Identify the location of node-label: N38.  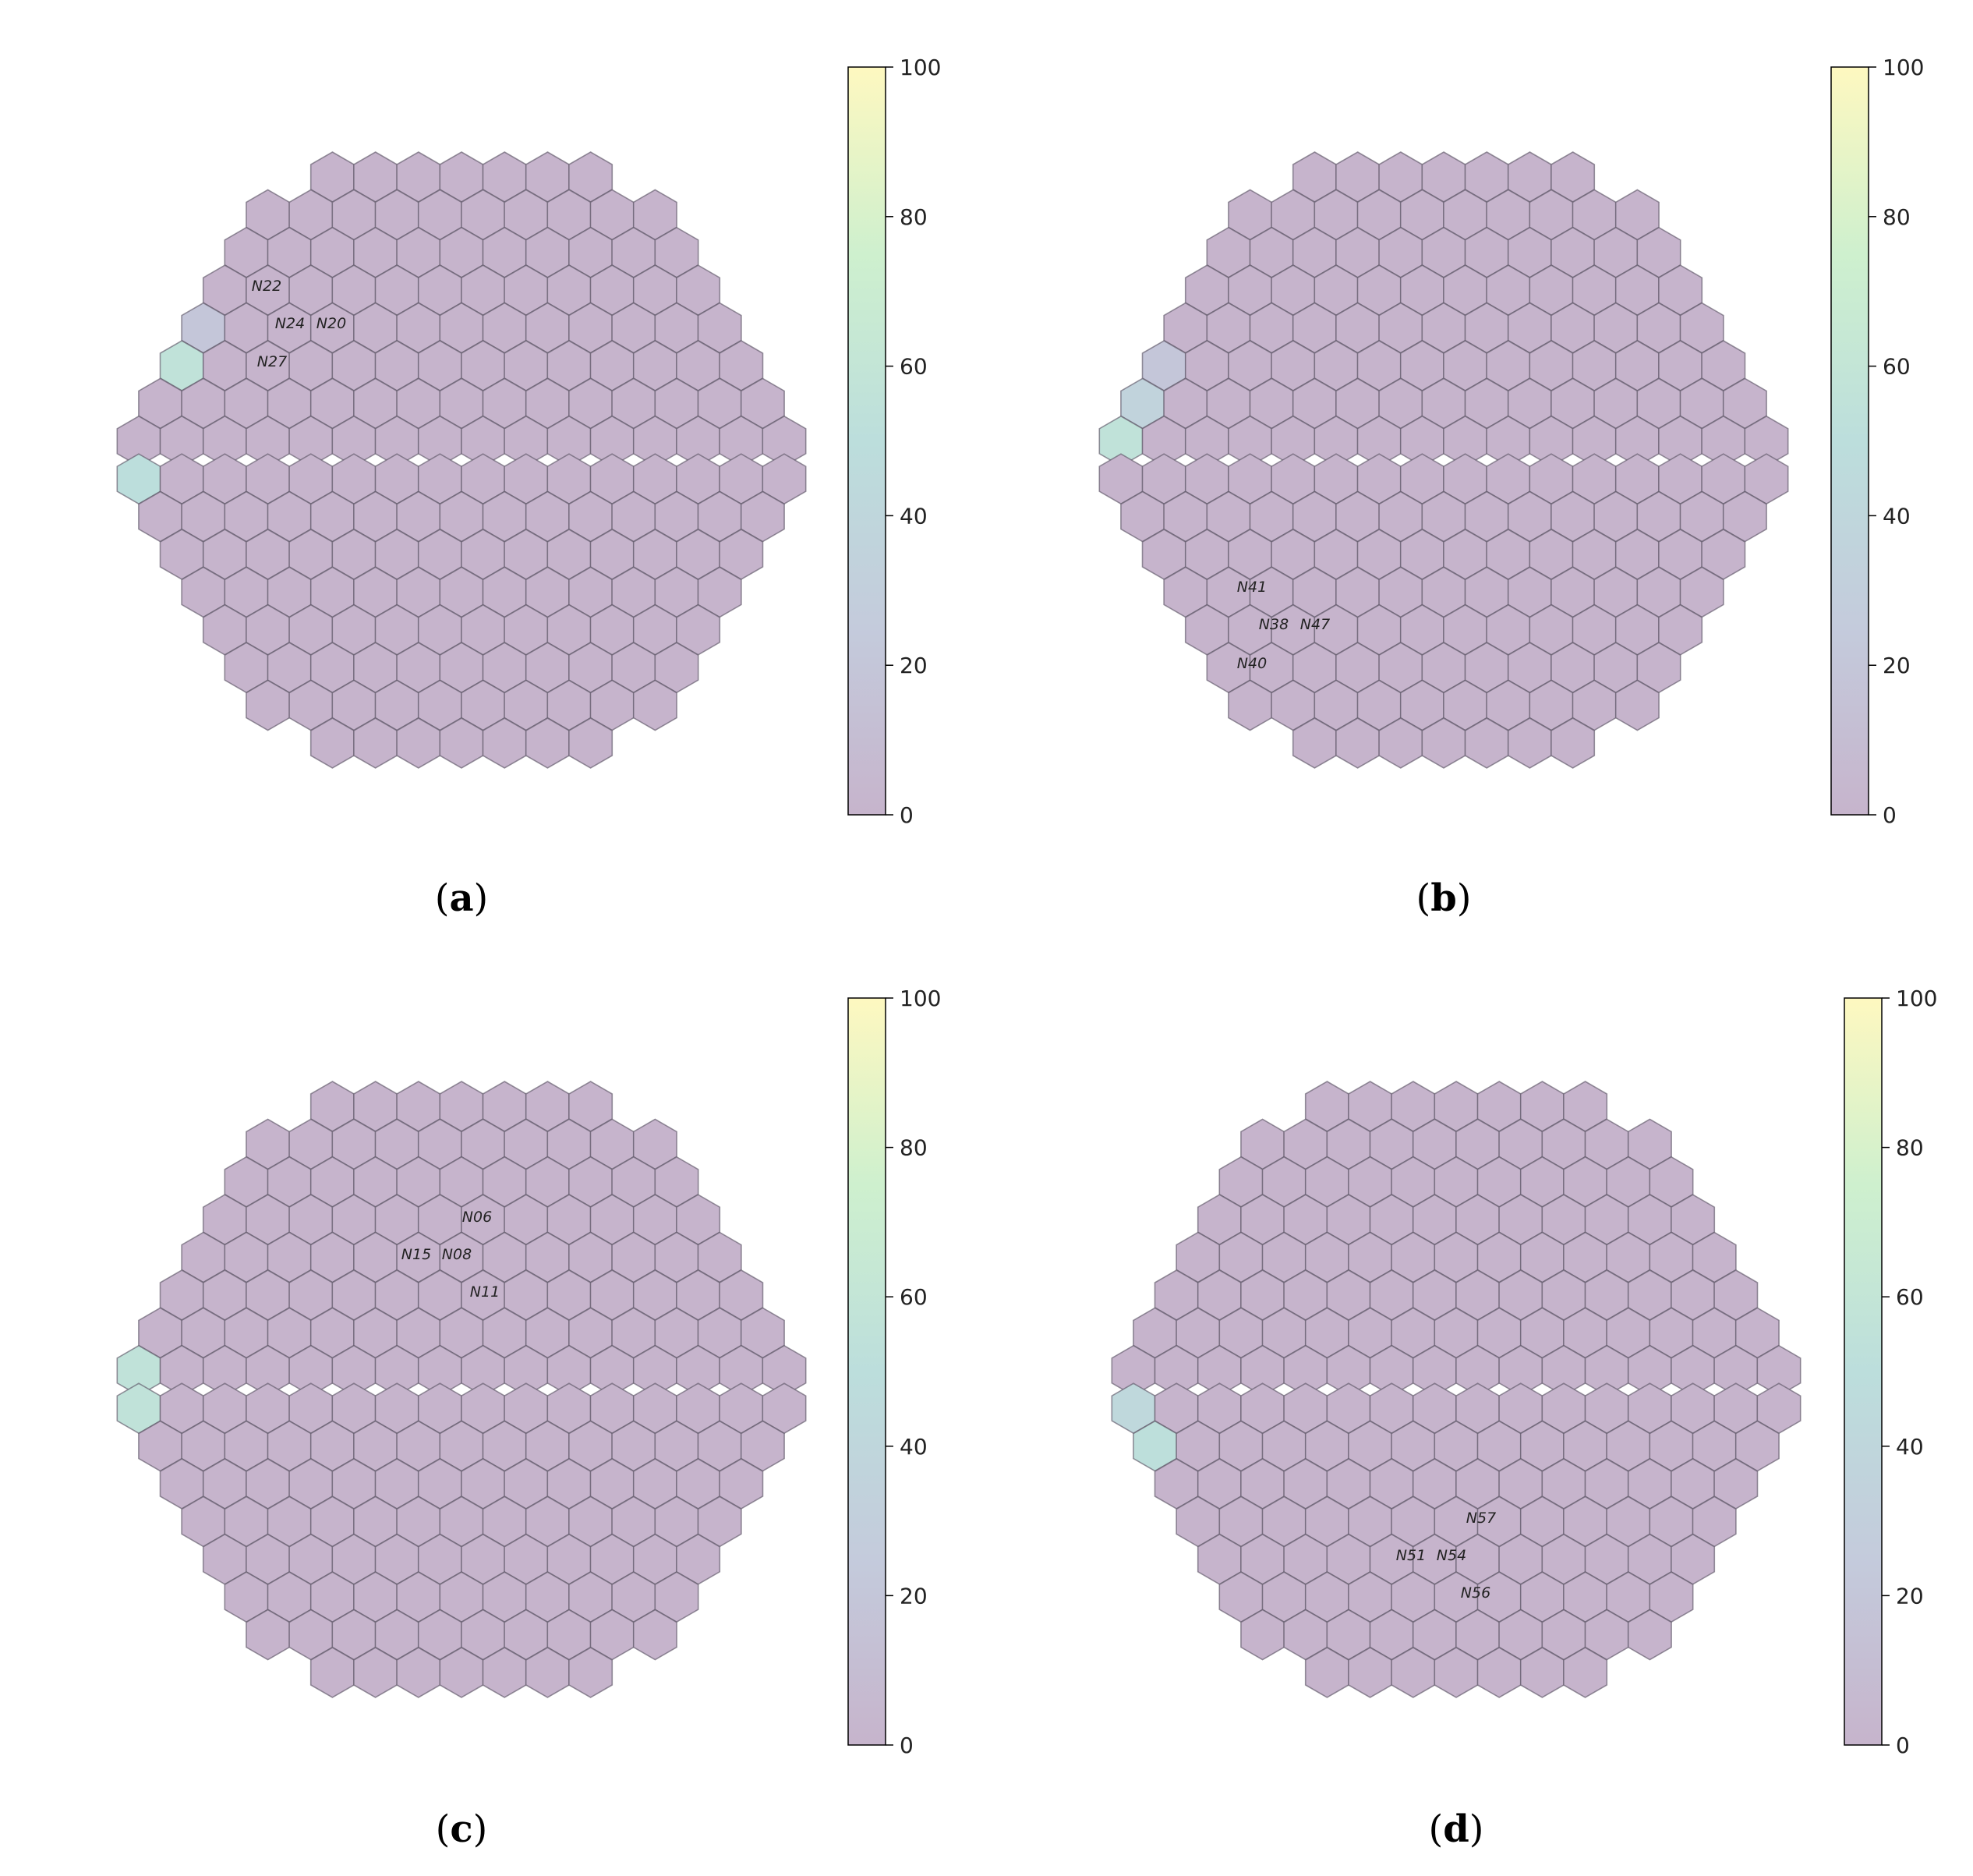
(1274, 624).